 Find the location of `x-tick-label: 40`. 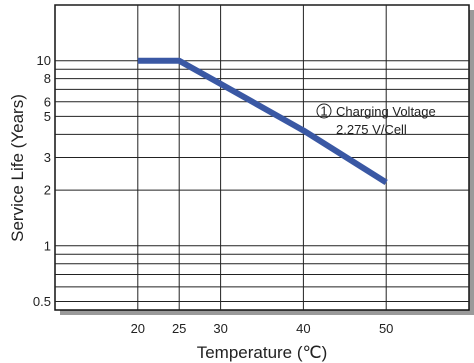

x-tick-label: 40 is located at coordinates (303, 328).